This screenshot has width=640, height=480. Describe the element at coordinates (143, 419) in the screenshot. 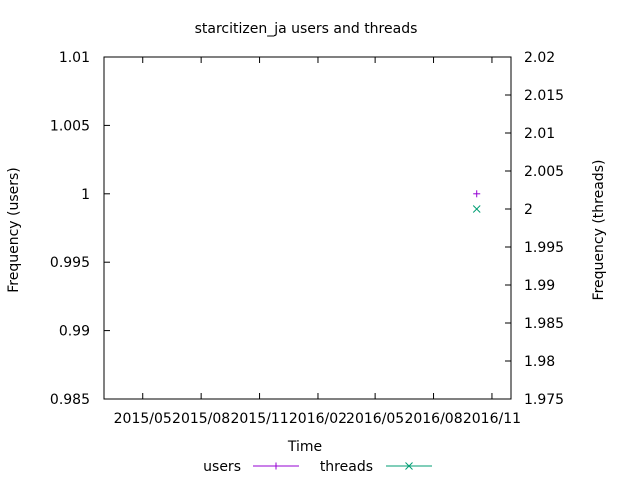

I see `x-tick-label: 2015/05` at that location.